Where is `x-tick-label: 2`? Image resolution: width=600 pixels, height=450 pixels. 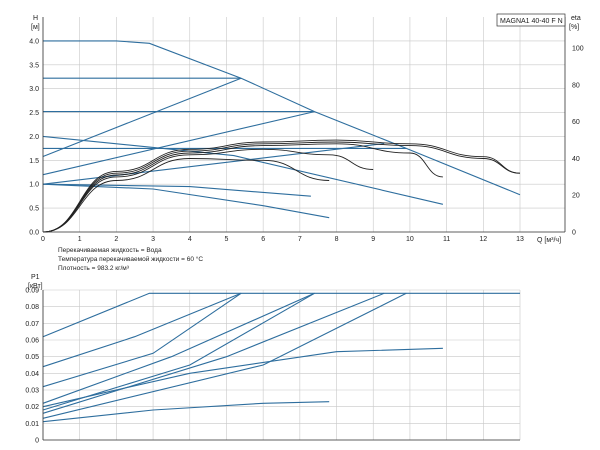 x-tick-label: 2 is located at coordinates (116, 239).